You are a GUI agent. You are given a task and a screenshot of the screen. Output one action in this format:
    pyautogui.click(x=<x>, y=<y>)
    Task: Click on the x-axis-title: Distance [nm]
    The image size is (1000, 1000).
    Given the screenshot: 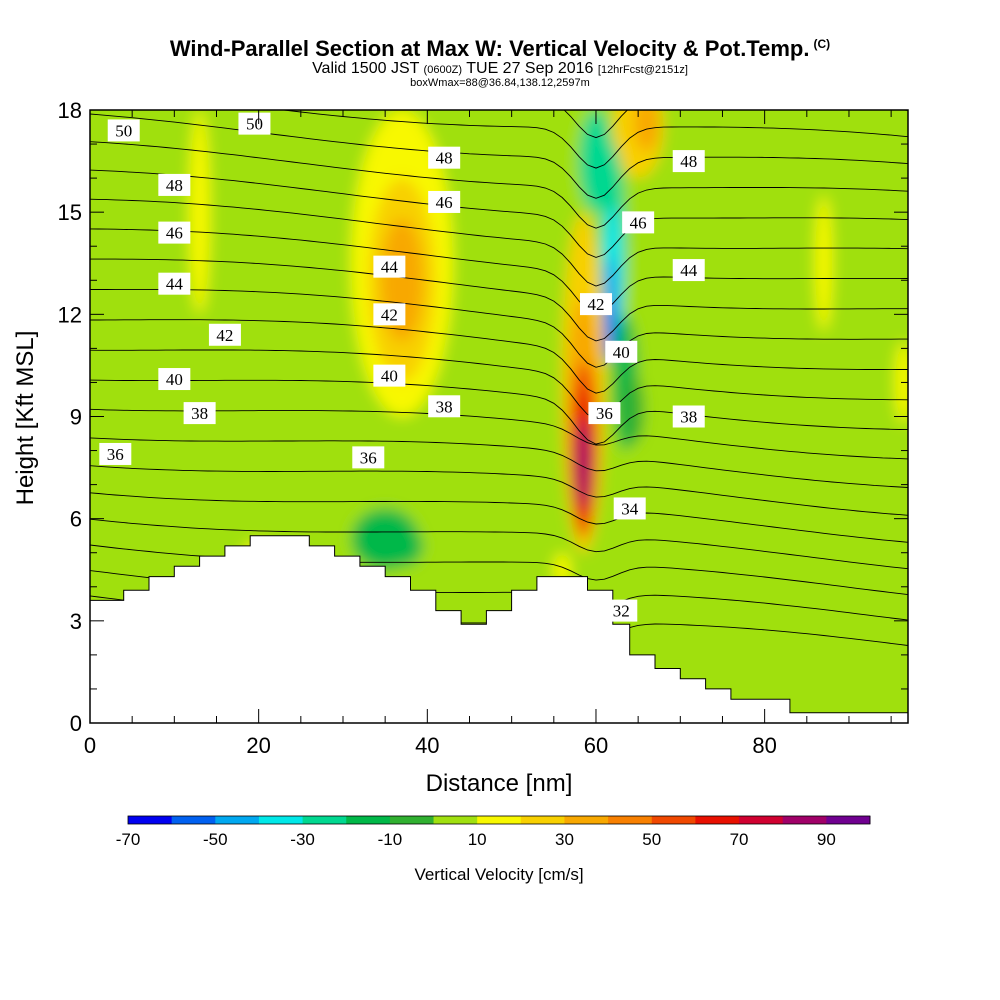 What is the action you would take?
    pyautogui.click(x=499, y=783)
    